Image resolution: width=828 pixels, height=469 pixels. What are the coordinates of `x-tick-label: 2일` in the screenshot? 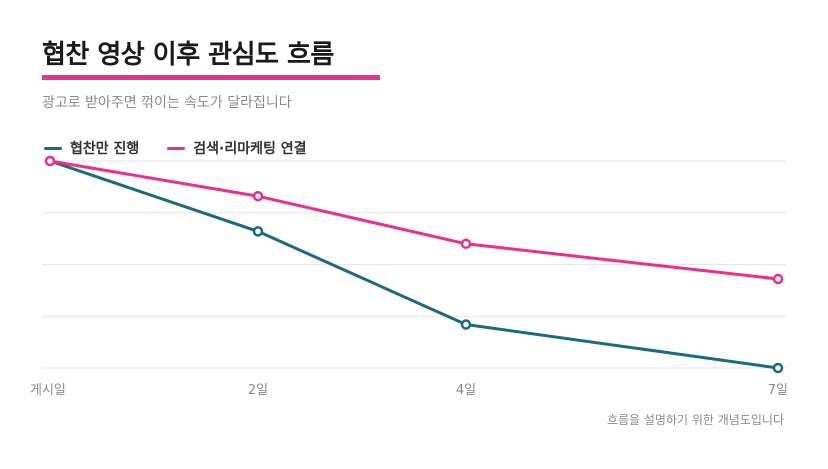 It's located at (258, 390).